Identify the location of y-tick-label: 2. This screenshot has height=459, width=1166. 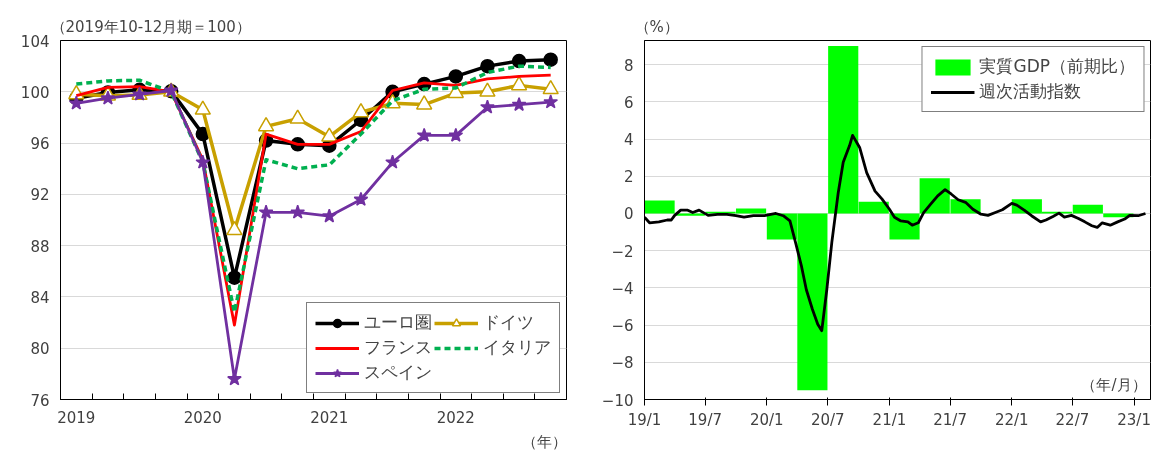
(628, 177).